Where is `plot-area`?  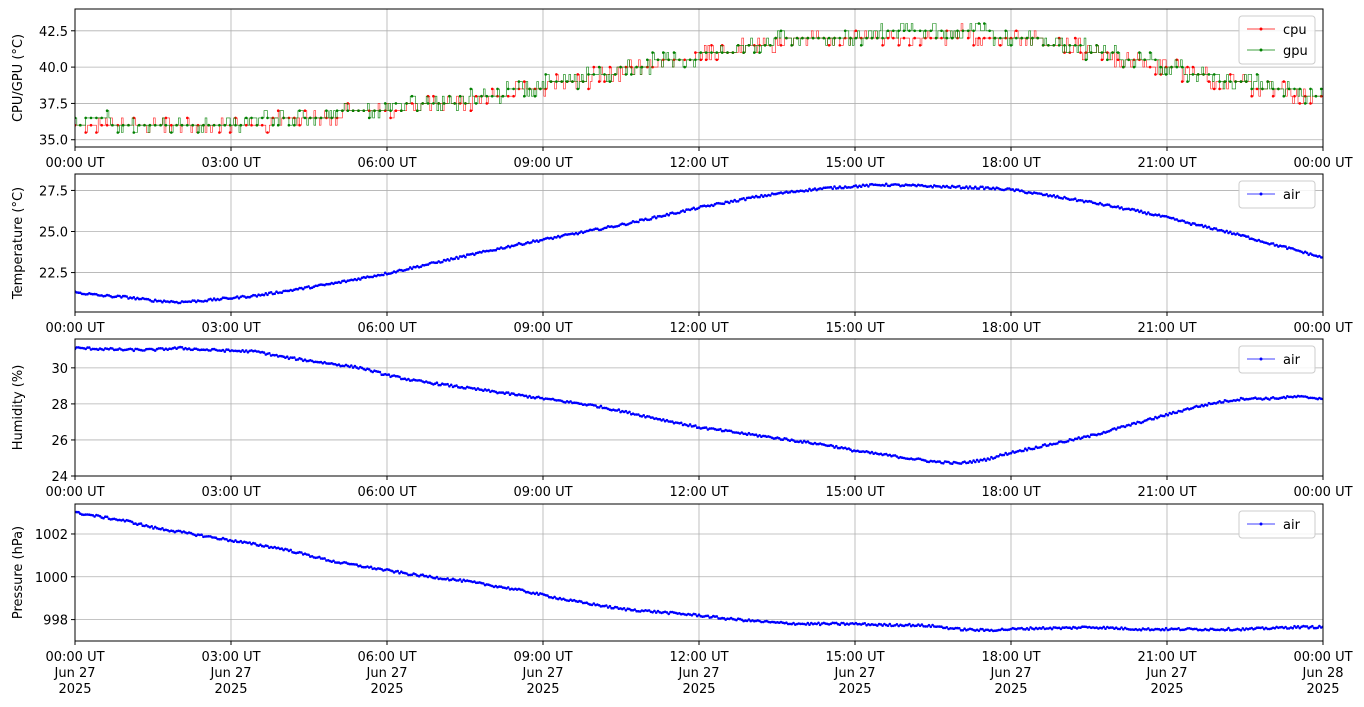
plot-area is located at coordinates (699, 78).